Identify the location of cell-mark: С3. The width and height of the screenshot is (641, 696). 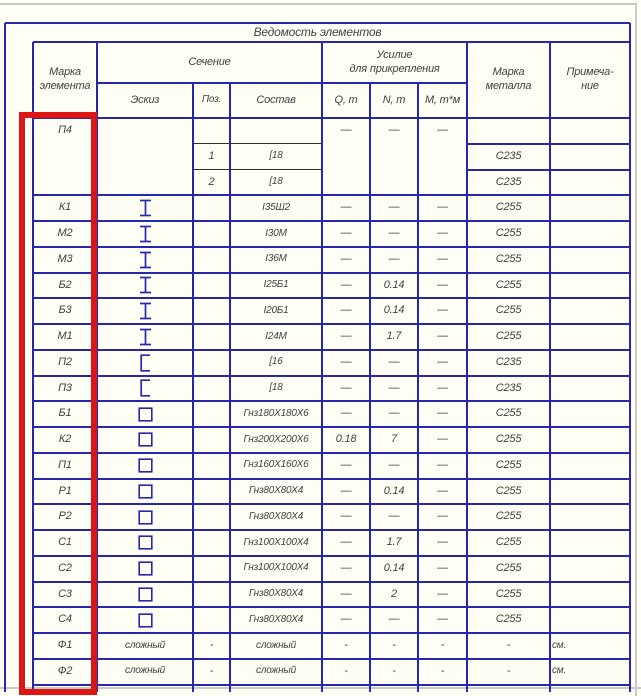
(65, 593).